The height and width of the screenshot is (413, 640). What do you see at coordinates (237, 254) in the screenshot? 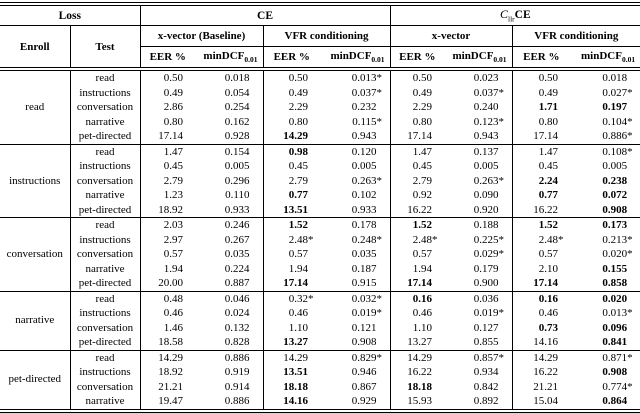
I see `mindcf-cell: 0.035` at bounding box center [237, 254].